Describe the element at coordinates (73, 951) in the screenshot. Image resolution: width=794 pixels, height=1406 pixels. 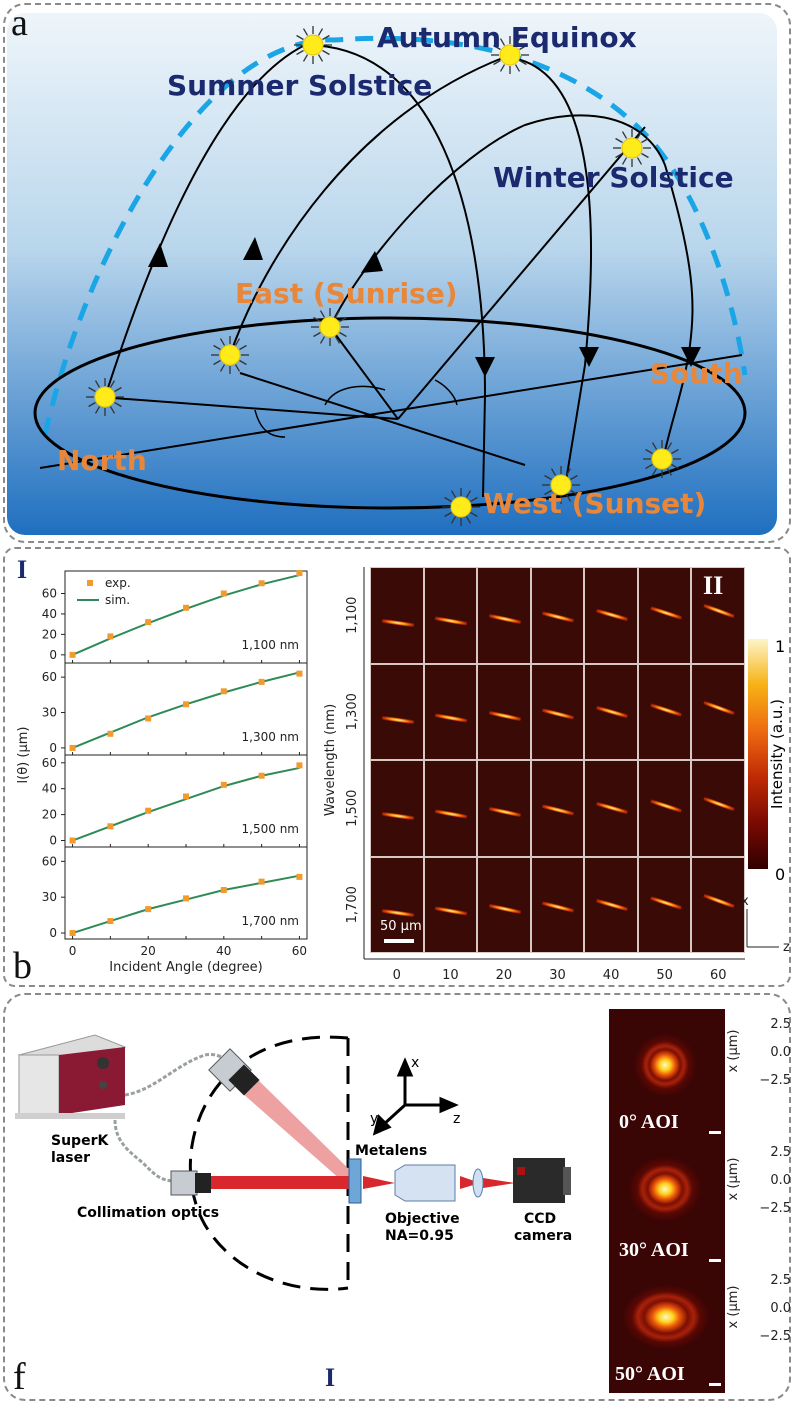
I see `x-tick-label: 0` at that location.